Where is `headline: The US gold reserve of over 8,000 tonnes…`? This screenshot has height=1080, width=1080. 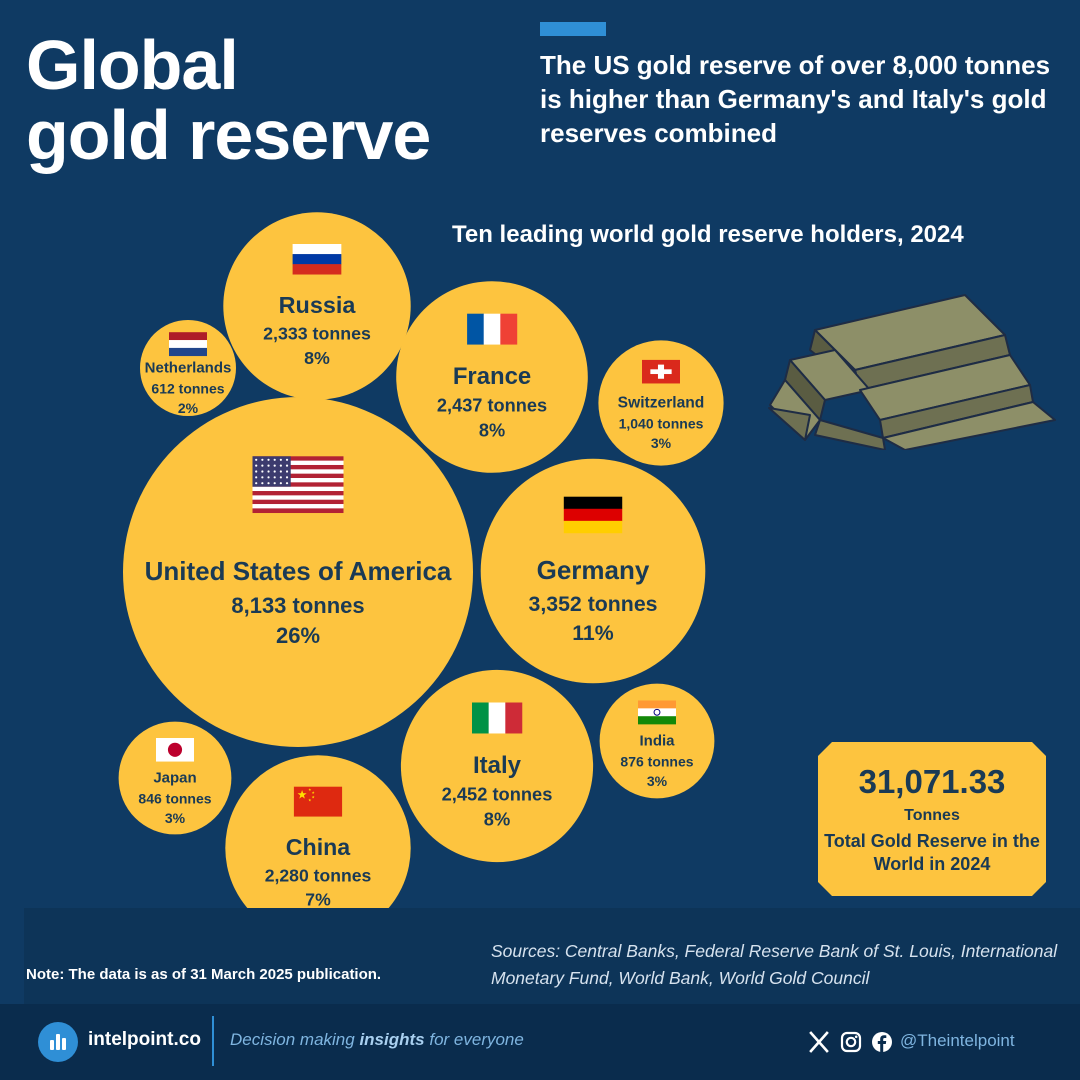 headline: The US gold reserve of over 8,000 tonnes… is located at coordinates (795, 99).